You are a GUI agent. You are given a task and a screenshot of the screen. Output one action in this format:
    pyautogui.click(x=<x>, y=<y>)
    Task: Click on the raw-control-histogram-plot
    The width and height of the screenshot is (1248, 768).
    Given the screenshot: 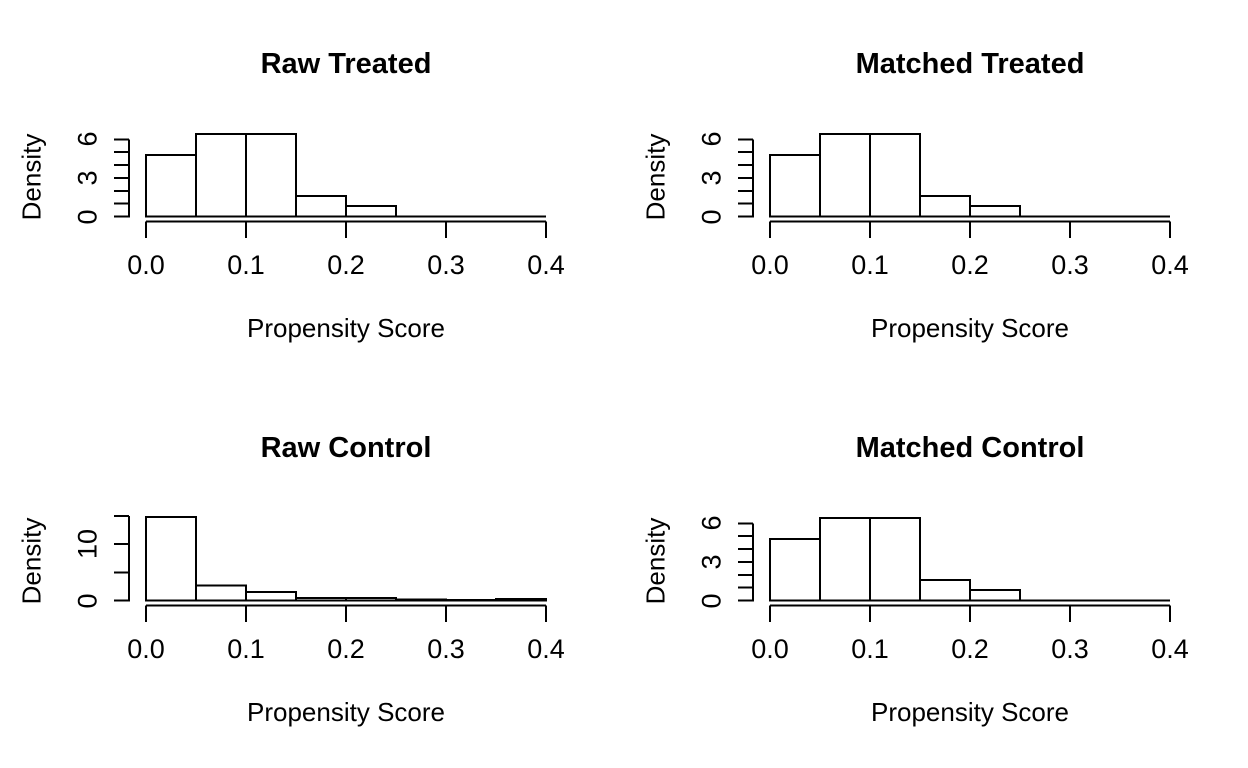 What is the action you would take?
    pyautogui.click(x=330, y=568)
    